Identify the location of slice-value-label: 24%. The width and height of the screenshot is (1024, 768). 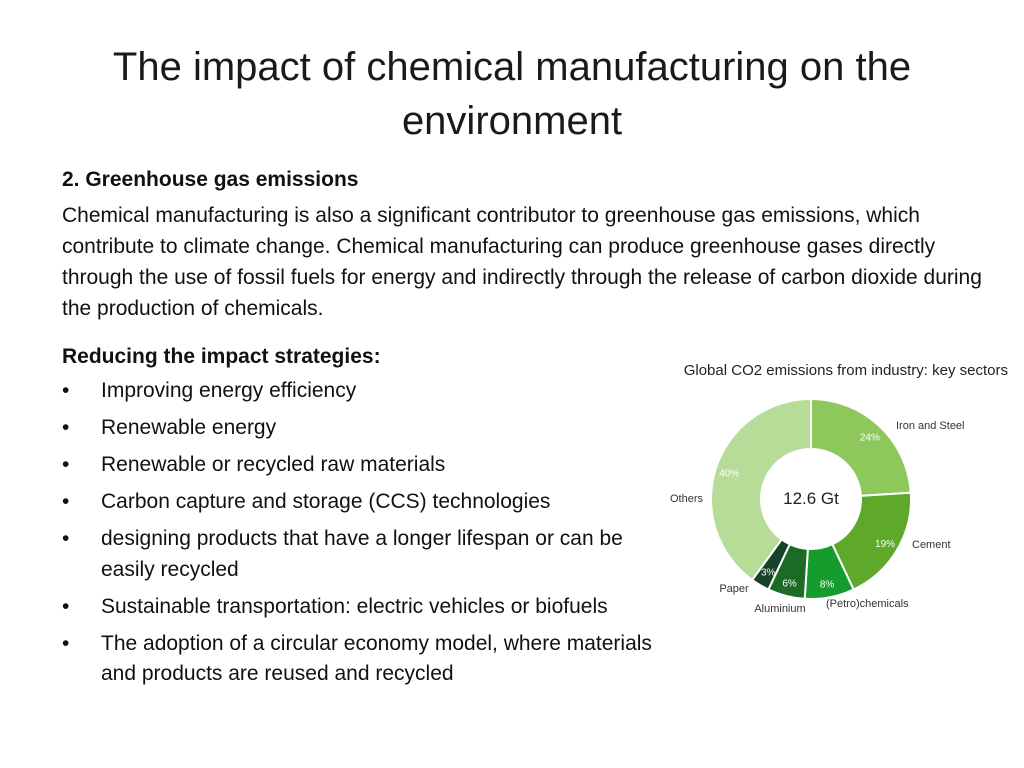
(870, 437).